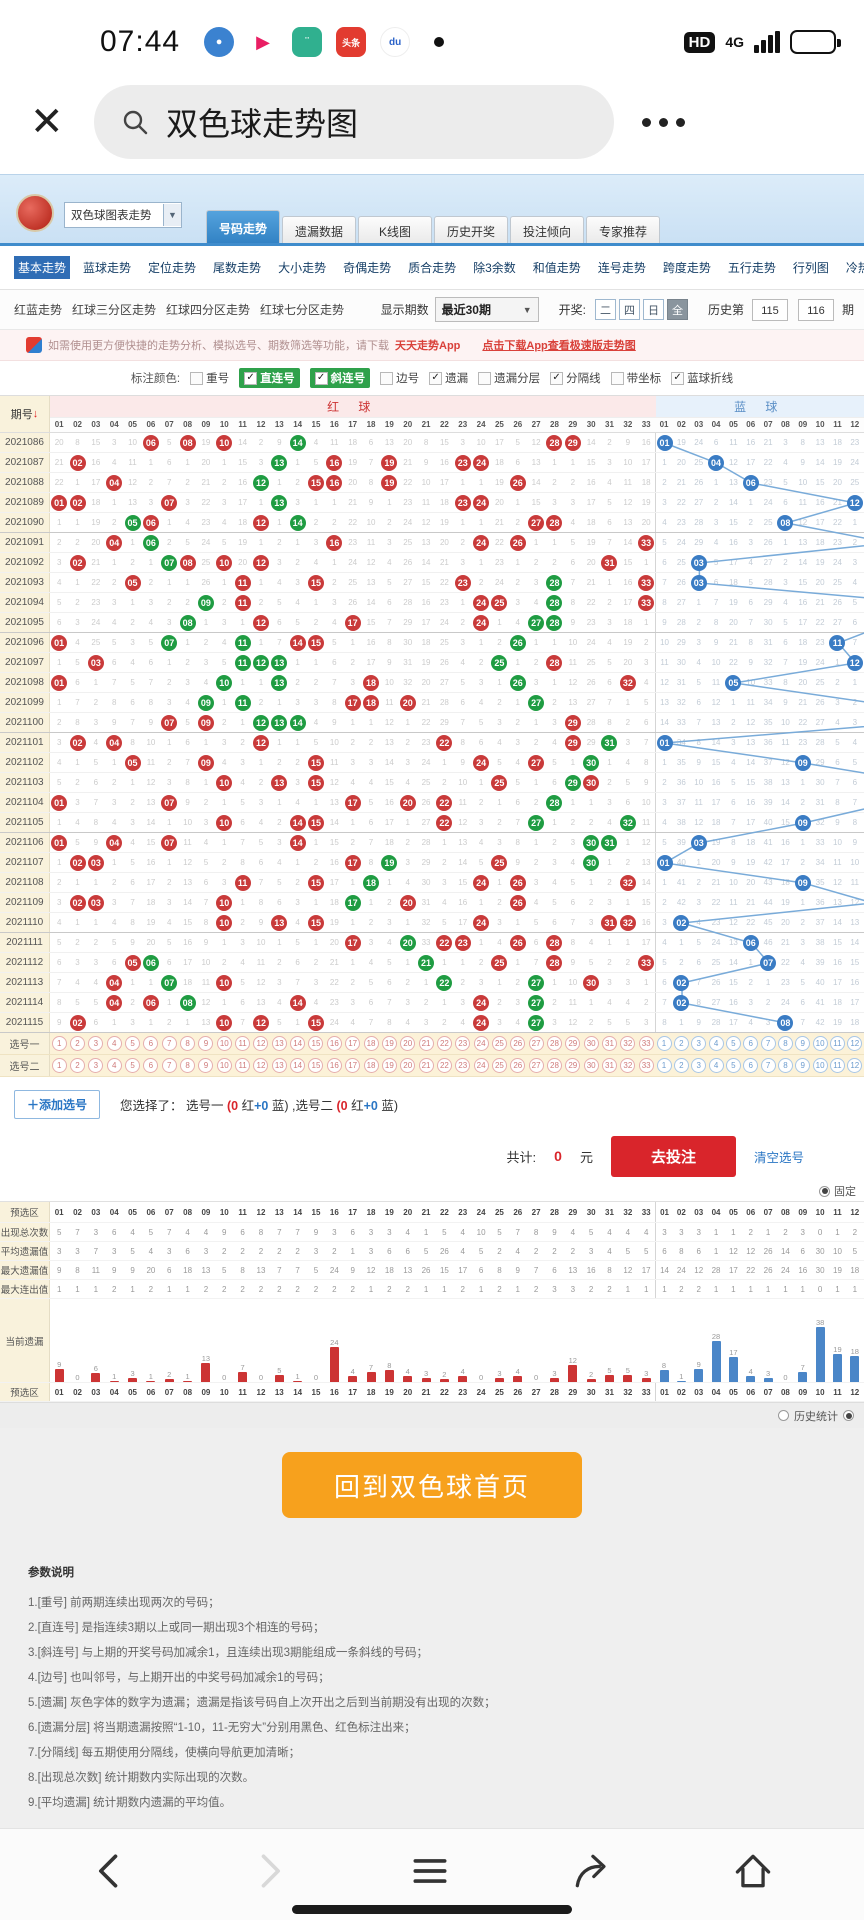 The image size is (864, 1920). Describe the element at coordinates (389, 1043) in the screenshot. I see `pick-red-19: 19` at that location.